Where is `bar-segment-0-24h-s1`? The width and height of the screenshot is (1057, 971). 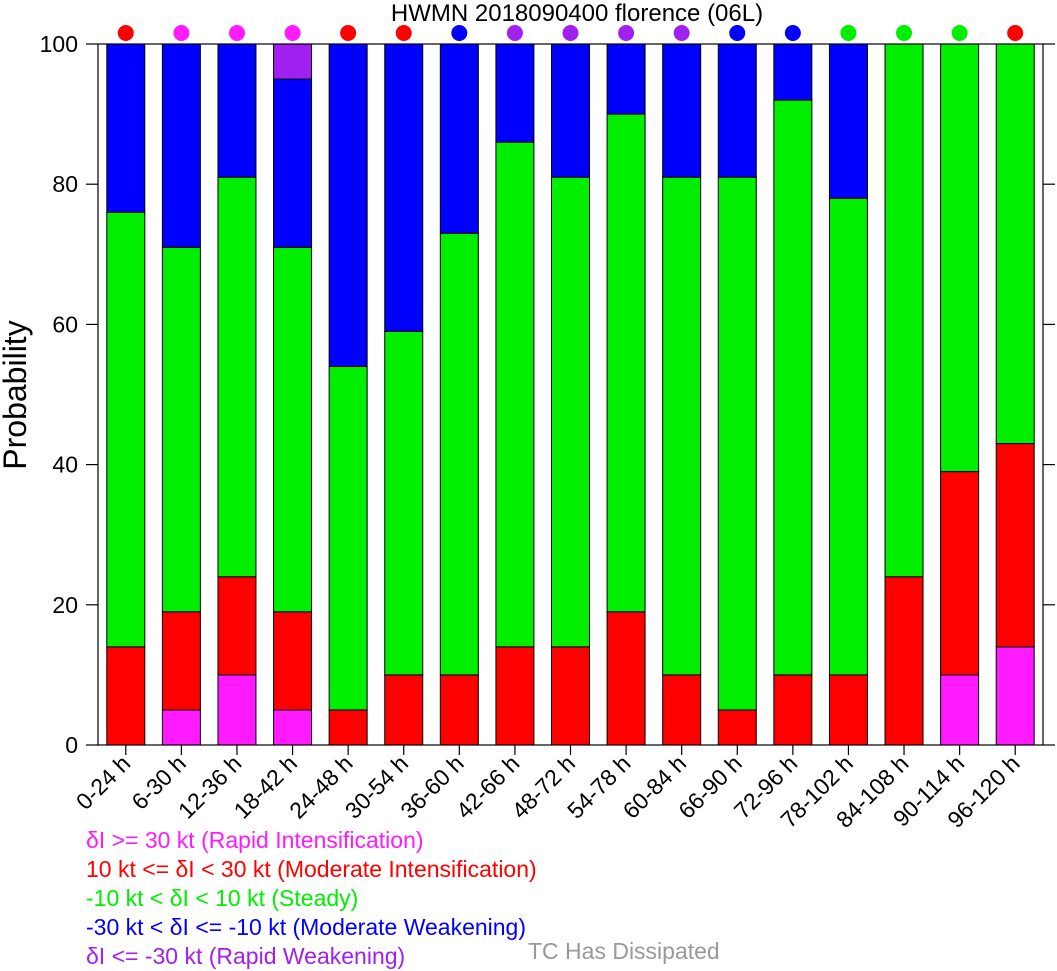 bar-segment-0-24h-s1 is located at coordinates (126, 696).